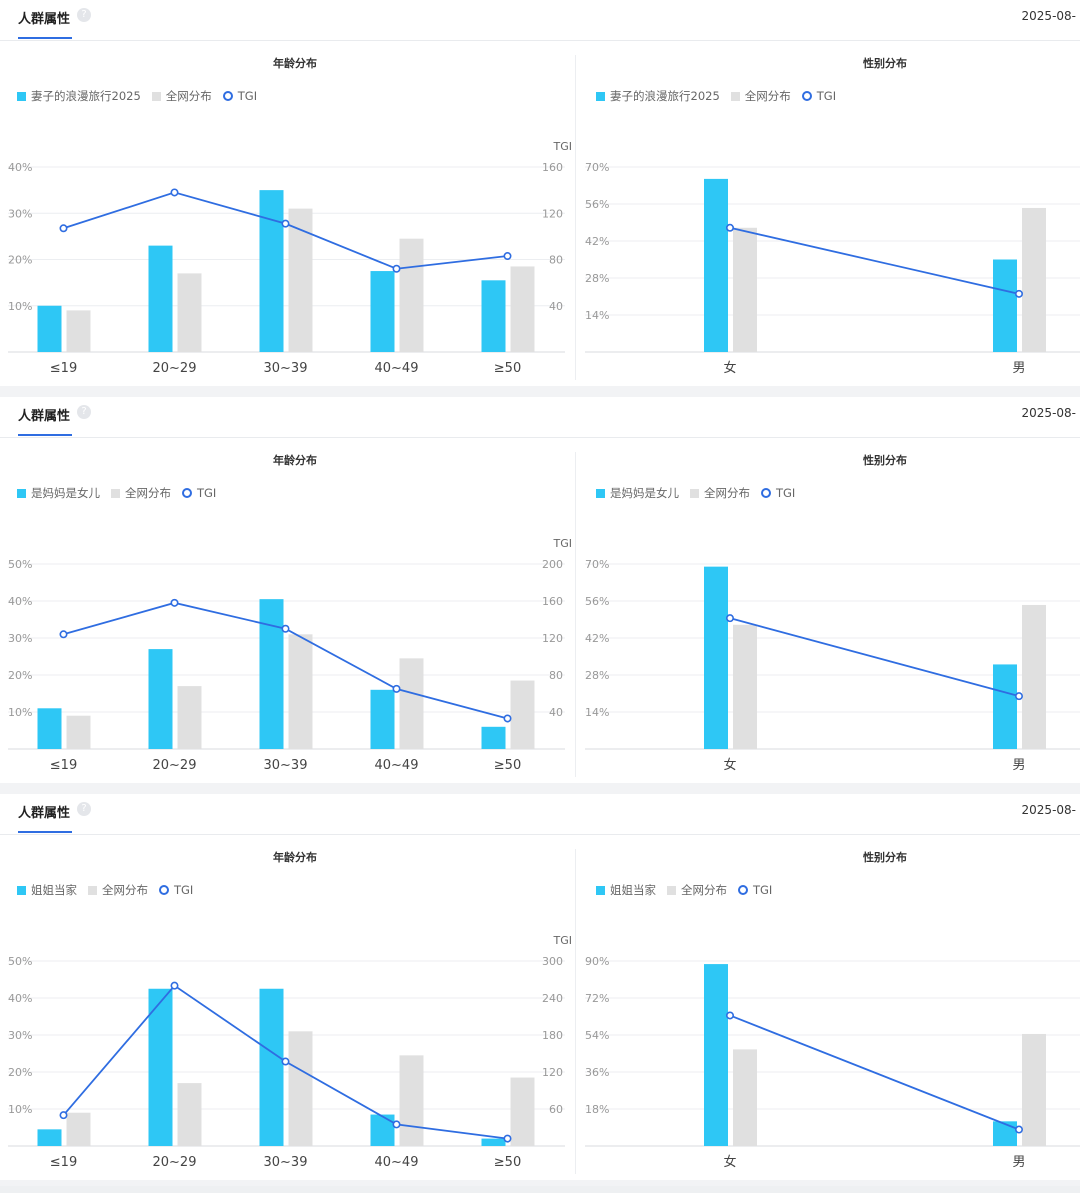  Describe the element at coordinates (597, 638) in the screenshot. I see `y-tick-label: 42%` at that location.